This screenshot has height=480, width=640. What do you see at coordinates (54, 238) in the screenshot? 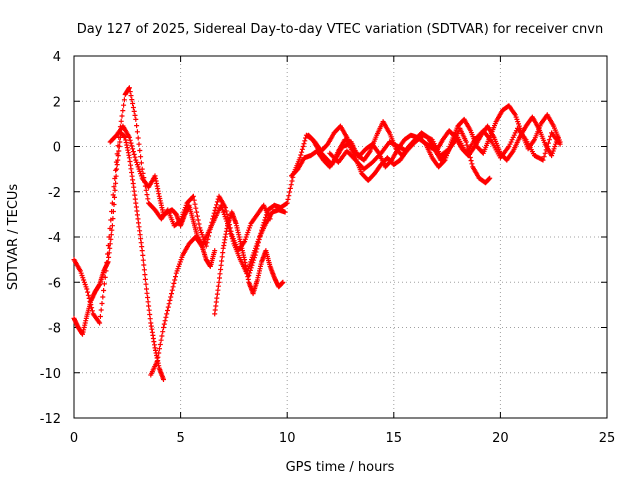
I see `y-tick-label: -4` at bounding box center [54, 238].